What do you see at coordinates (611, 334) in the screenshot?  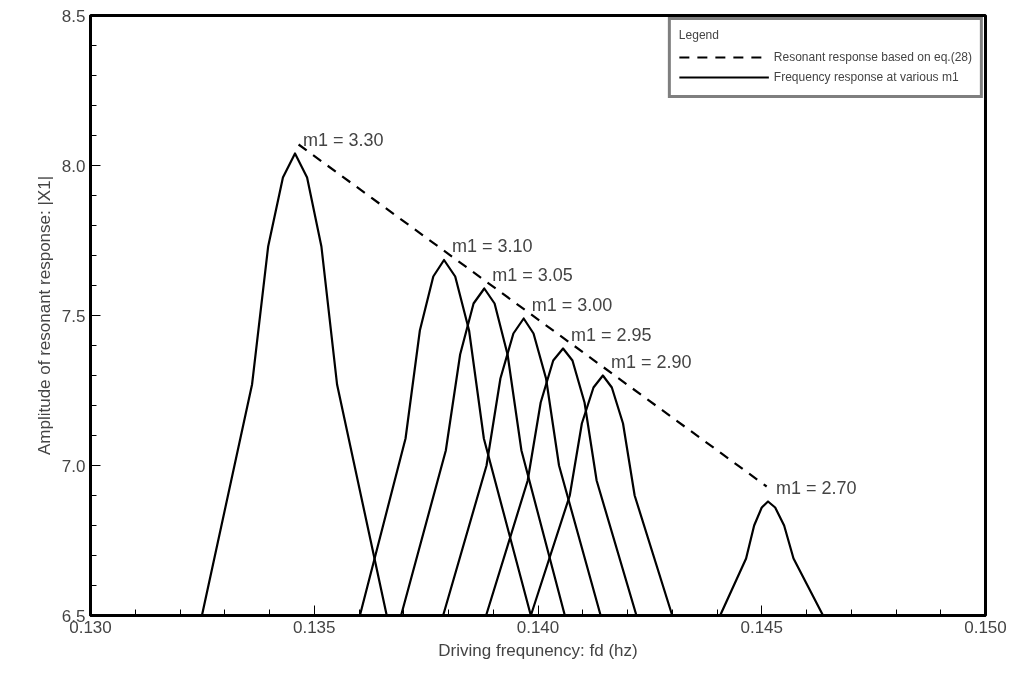 I see `annotation: m1 = 2.95` at bounding box center [611, 334].